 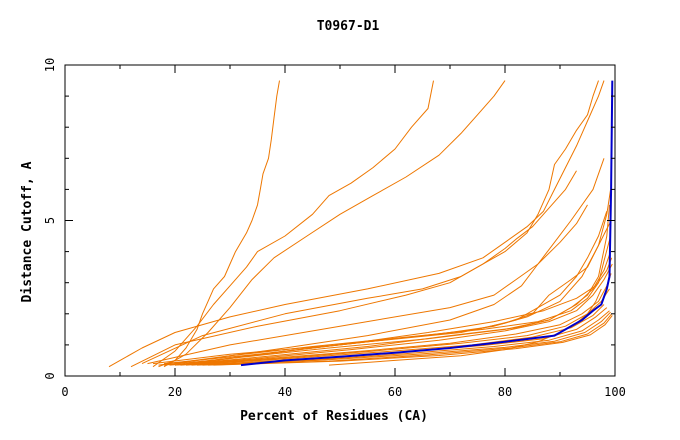 I want to click on chart-title: T0967-D1, so click(x=348, y=26).